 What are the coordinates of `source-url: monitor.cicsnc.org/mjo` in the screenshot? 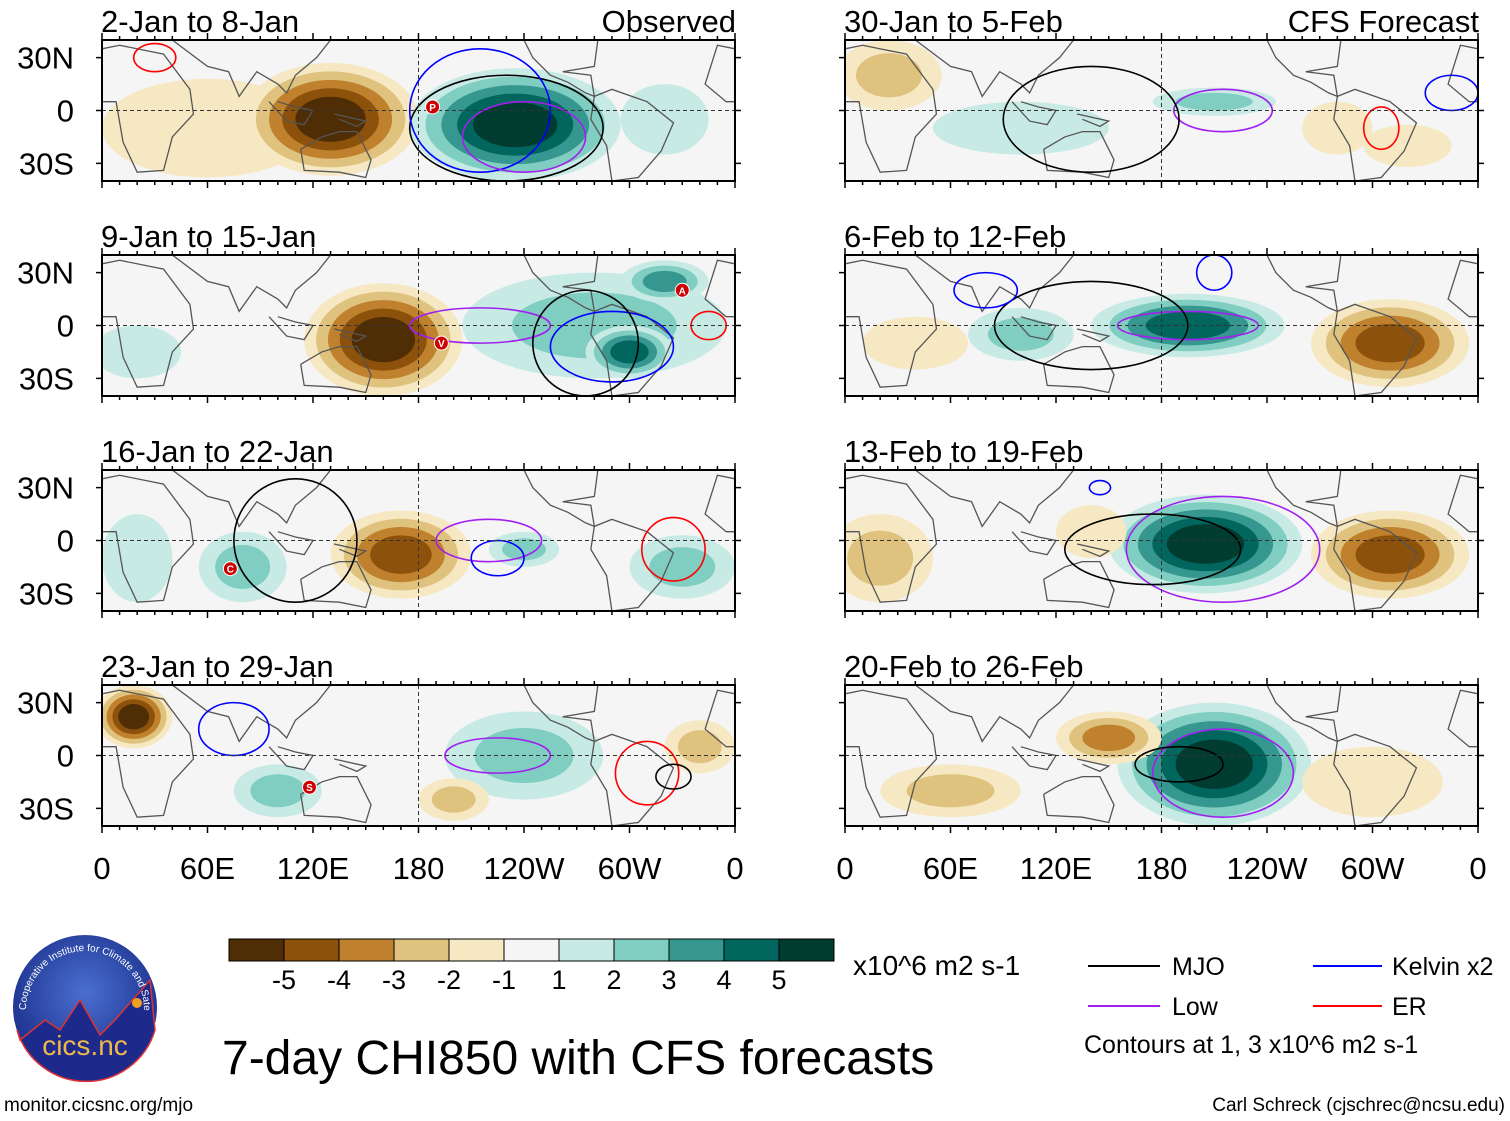 It's located at (98, 1105).